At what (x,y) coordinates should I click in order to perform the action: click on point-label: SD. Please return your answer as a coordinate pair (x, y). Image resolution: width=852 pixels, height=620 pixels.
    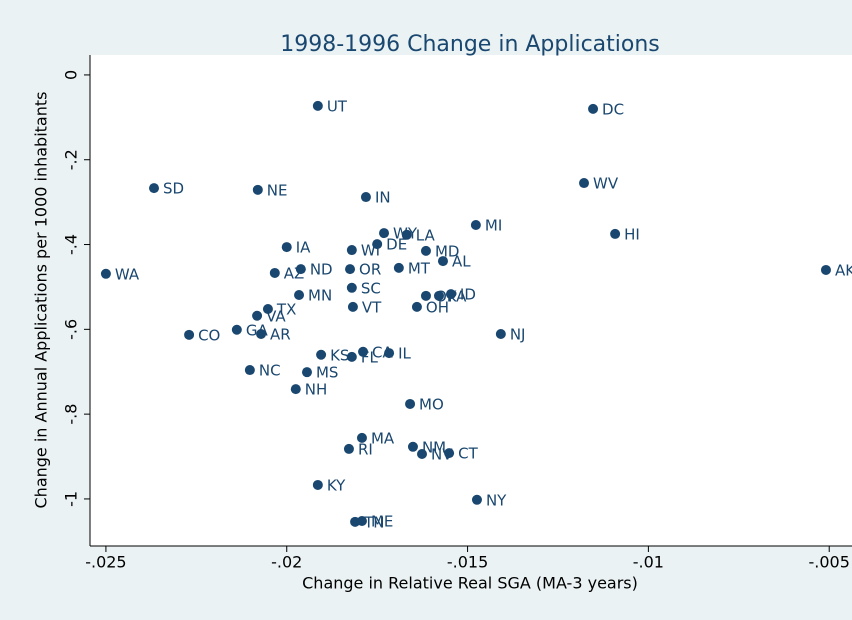
    Looking at the image, I should click on (173, 189).